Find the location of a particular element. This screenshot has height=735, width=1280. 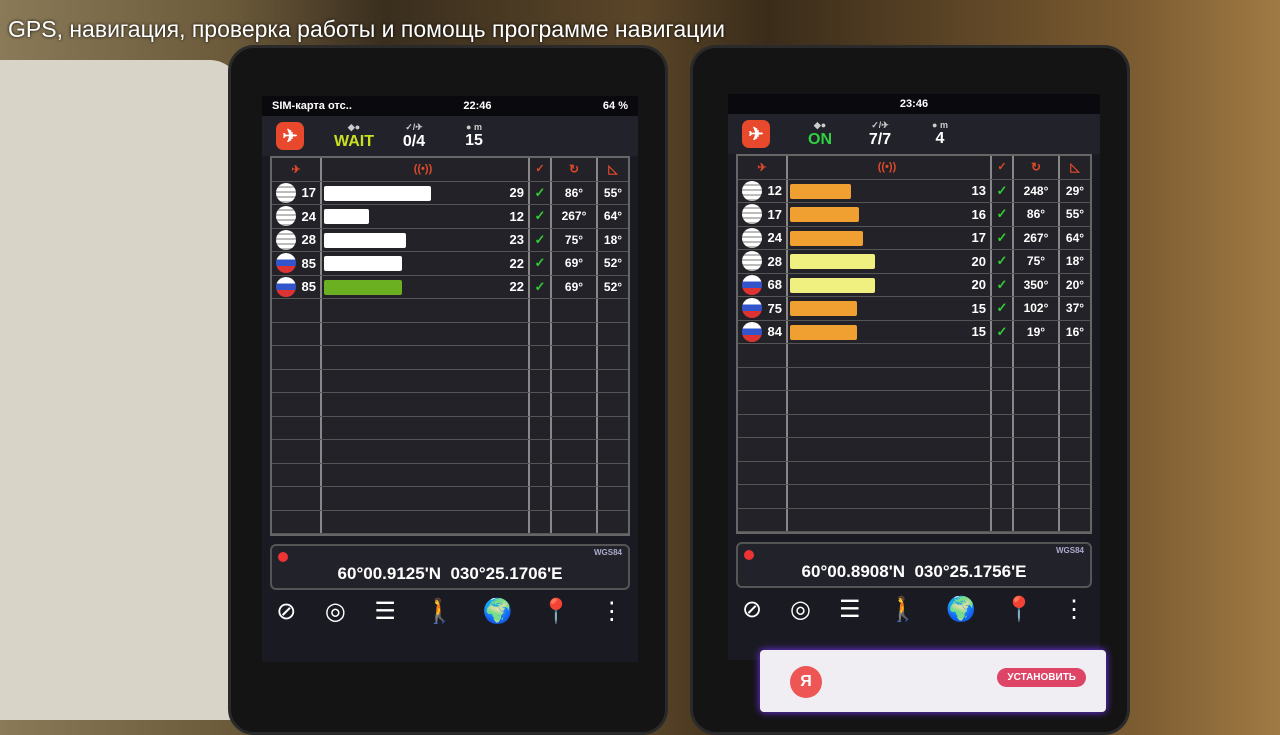

snr-value: 13 is located at coordinates (978, 191).